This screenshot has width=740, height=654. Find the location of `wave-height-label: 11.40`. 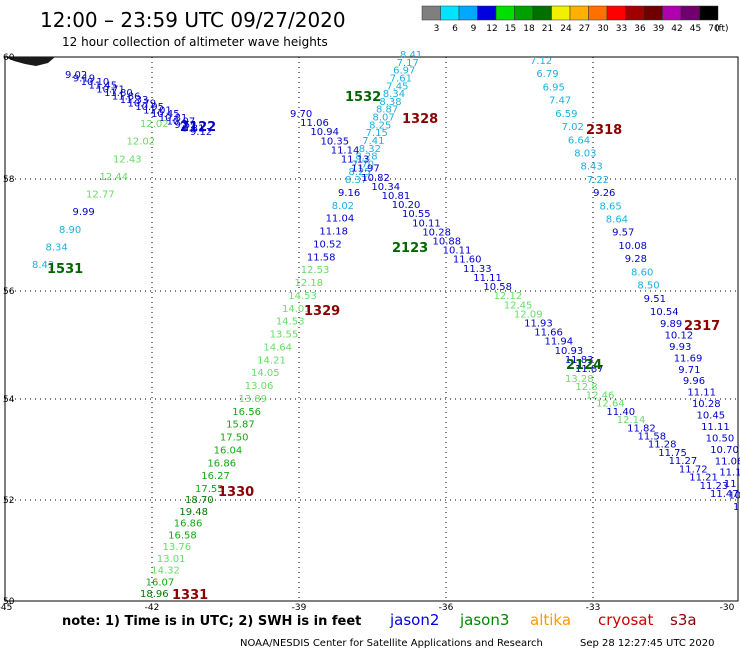

wave-height-label: 11.40 is located at coordinates (620, 412).